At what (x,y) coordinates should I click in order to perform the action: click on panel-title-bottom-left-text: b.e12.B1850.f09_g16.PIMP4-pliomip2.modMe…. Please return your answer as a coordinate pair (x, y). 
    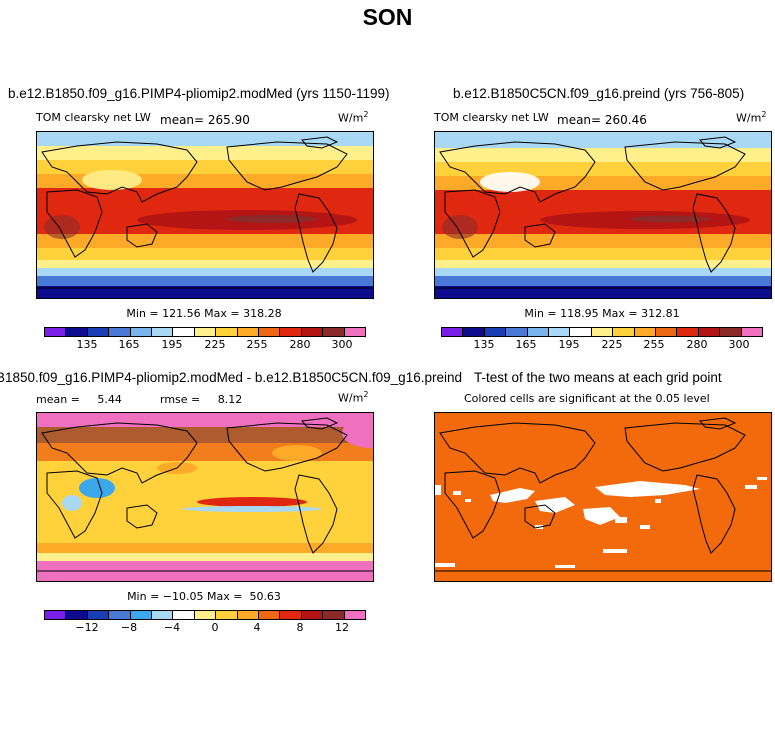
    Looking at the image, I should click on (231, 377).